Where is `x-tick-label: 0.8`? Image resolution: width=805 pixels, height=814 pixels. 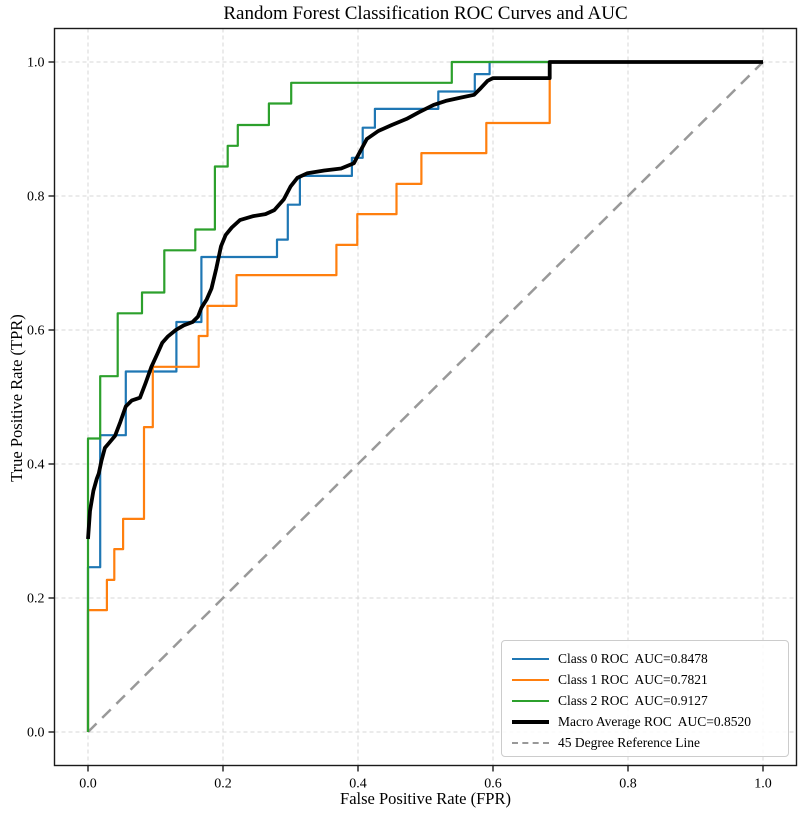
x-tick-label: 0.8 is located at coordinates (628, 784).